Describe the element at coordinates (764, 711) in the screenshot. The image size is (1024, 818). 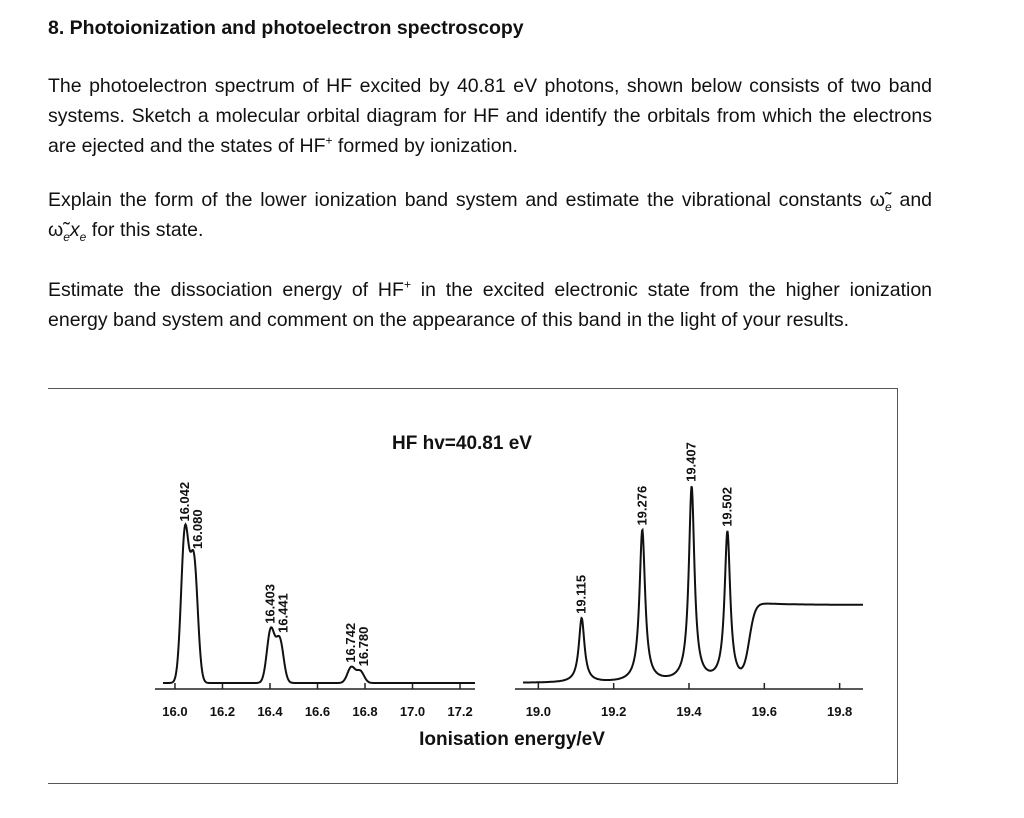
I see `x-tick-label: 19.6` at that location.